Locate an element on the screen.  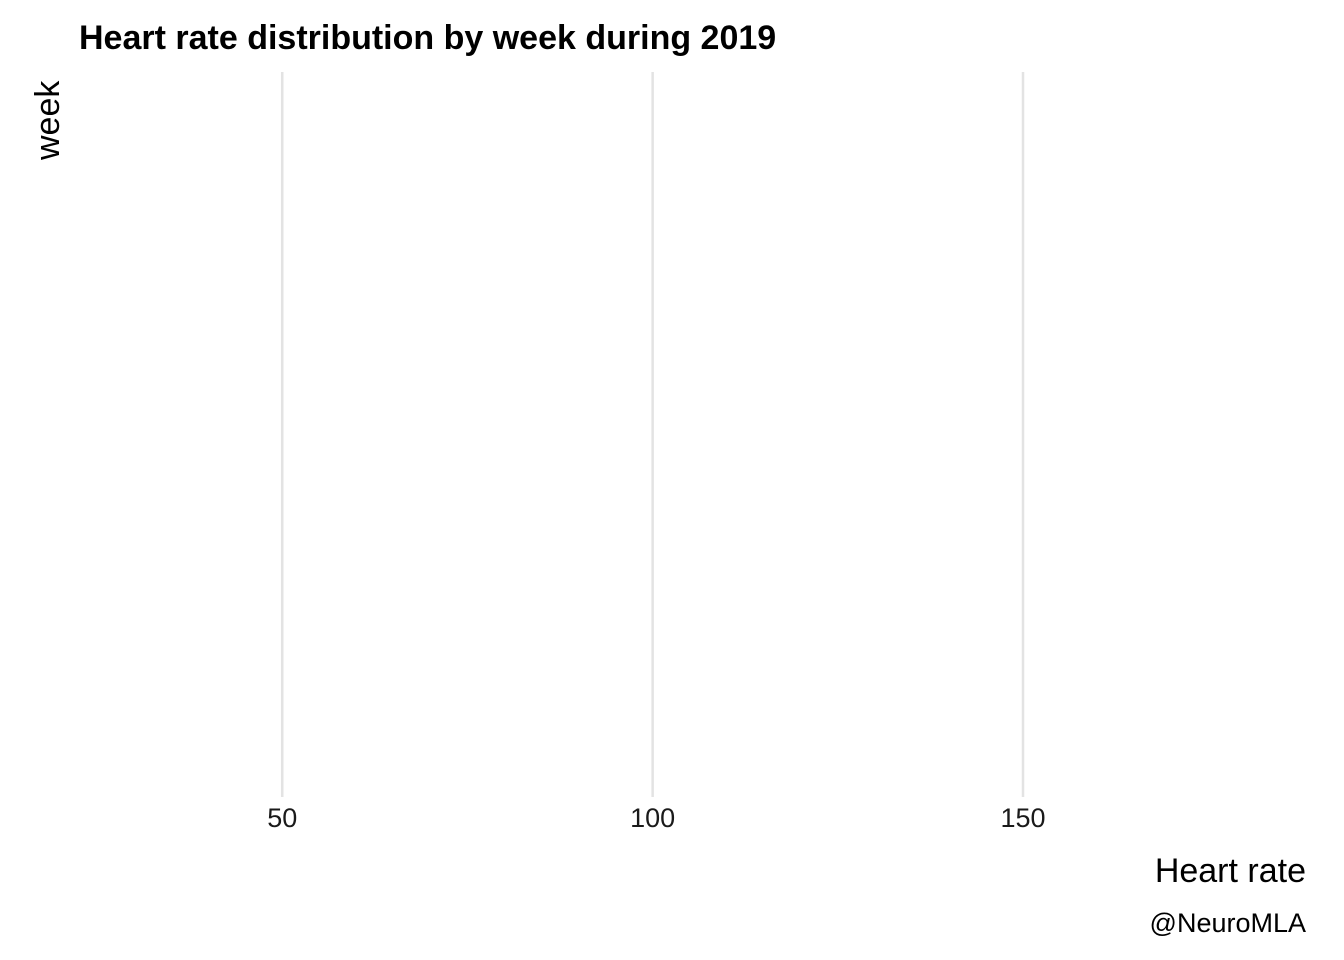
x-tick-label-50: 50 is located at coordinates (282, 818).